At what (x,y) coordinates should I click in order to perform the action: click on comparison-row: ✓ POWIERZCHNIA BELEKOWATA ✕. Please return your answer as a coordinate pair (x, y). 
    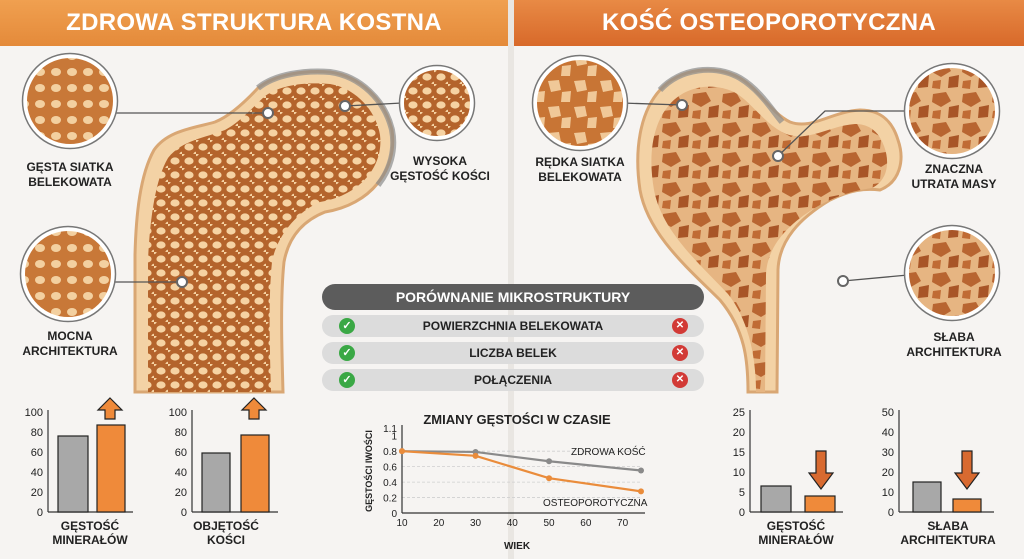
    Looking at the image, I should click on (513, 326).